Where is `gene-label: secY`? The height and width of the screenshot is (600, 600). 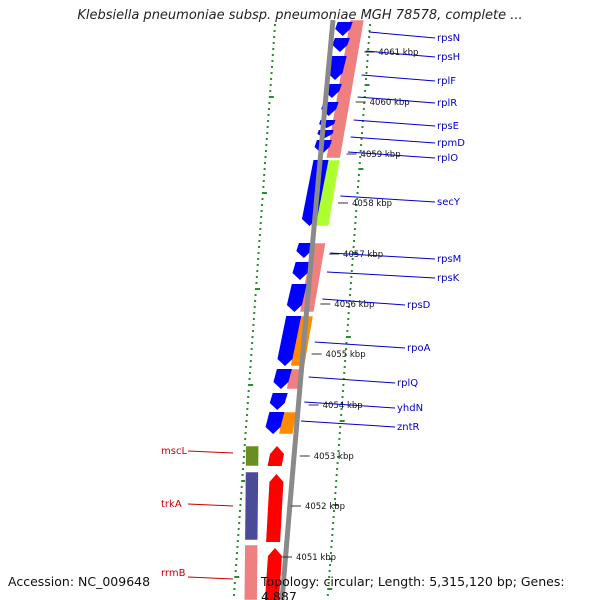 gene-label: secY is located at coordinates (449, 202).